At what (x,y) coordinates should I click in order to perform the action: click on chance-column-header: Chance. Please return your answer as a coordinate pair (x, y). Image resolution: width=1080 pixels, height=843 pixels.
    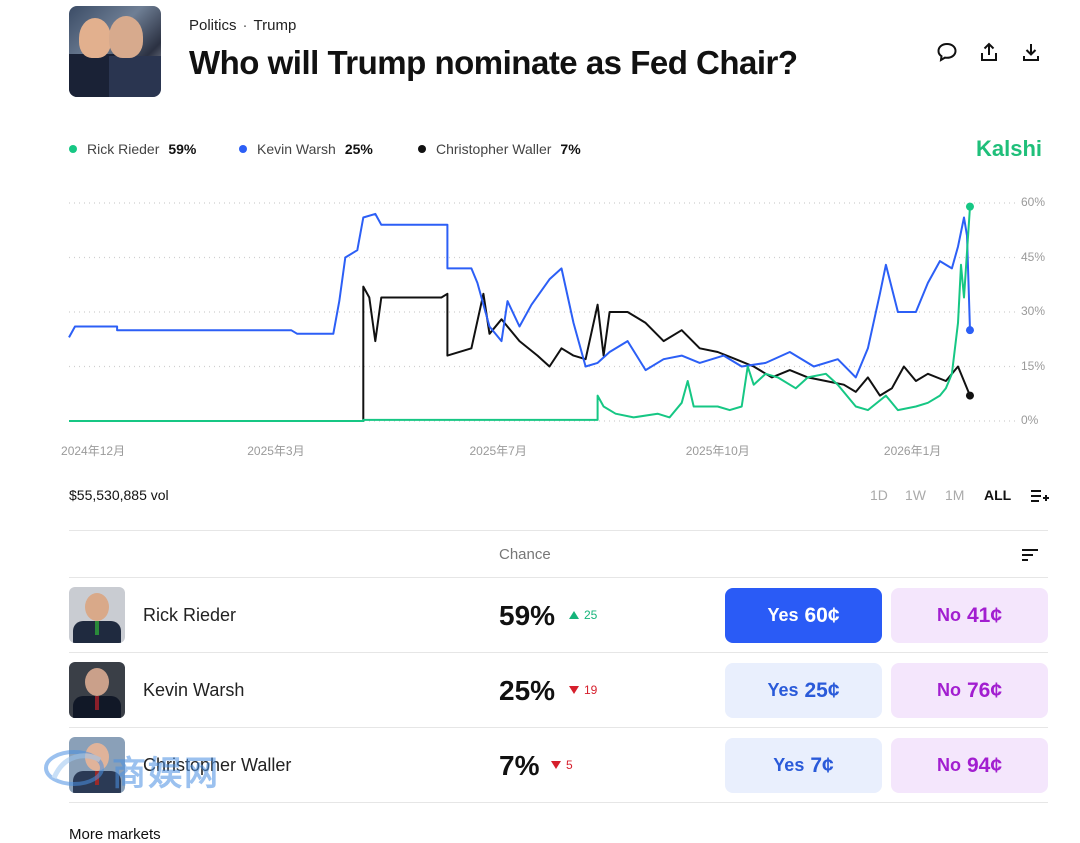
    Looking at the image, I should click on (525, 554).